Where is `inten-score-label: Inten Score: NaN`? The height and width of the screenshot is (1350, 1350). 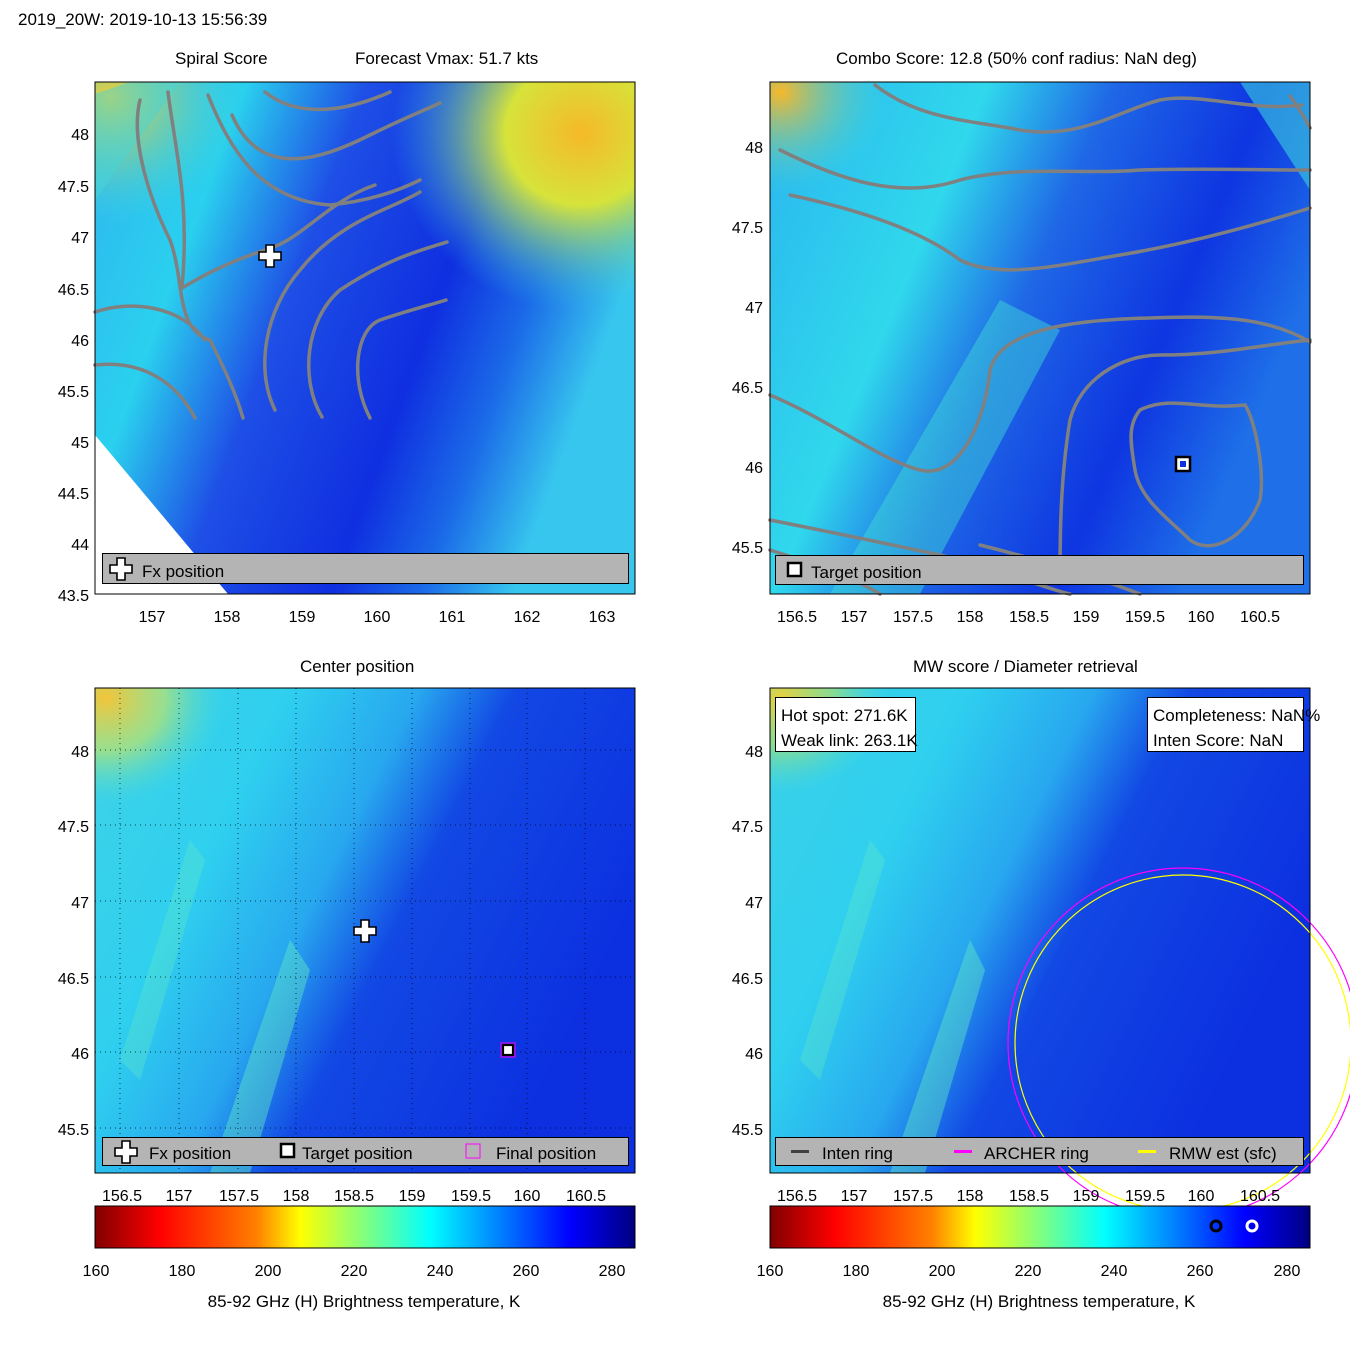
inten-score-label: Inten Score: NaN is located at coordinates (1218, 740).